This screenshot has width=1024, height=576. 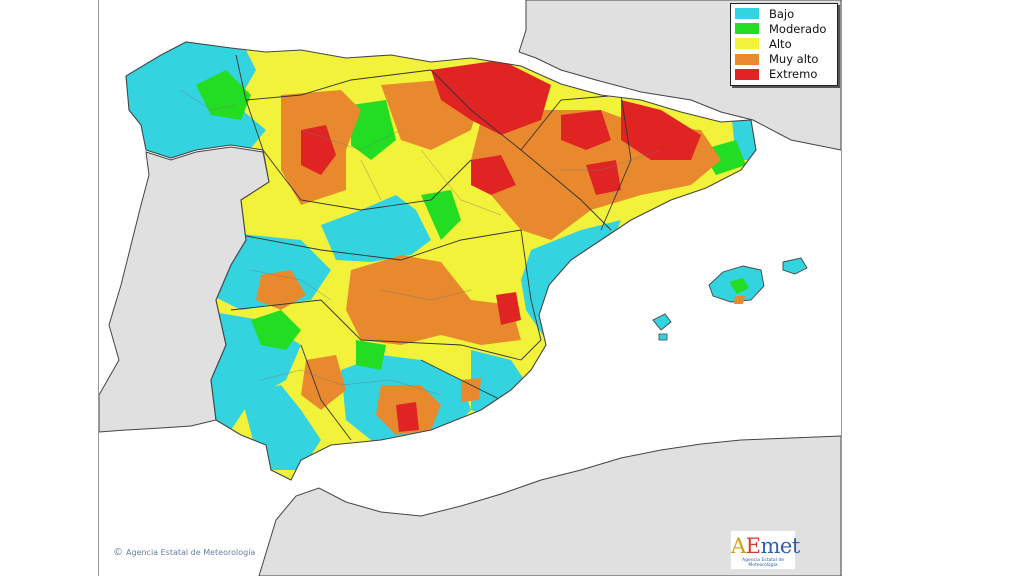 What do you see at coordinates (780, 43) in the screenshot?
I see `legend-label: Alto` at bounding box center [780, 43].